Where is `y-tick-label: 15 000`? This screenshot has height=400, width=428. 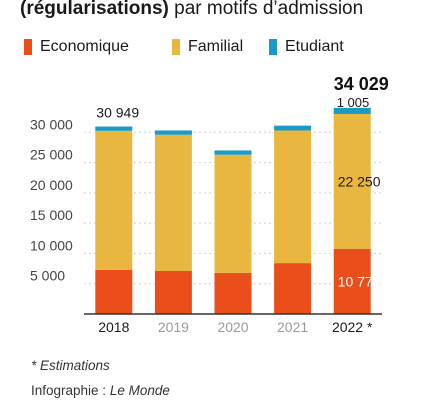
y-tick-label: 15 000 is located at coordinates (51, 215).